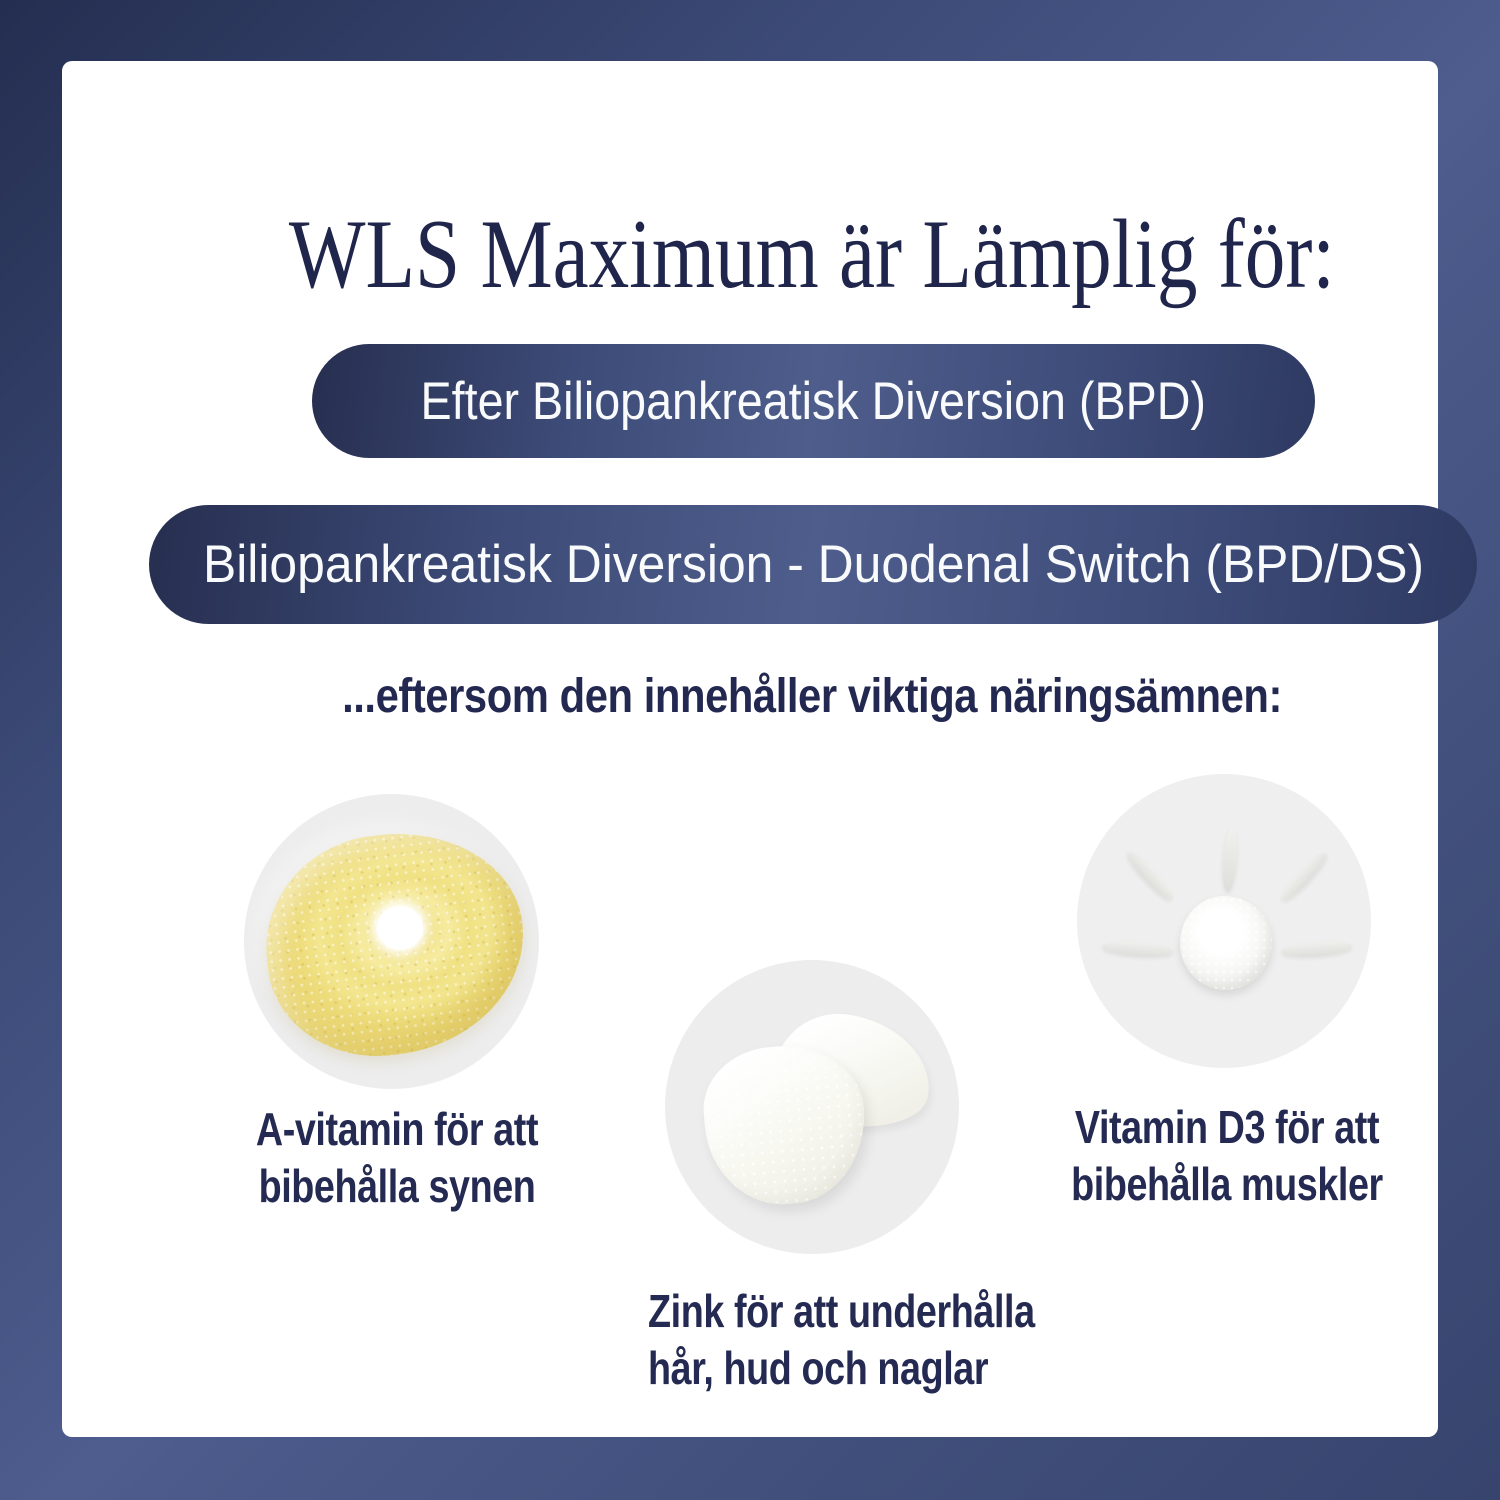  I want to click on sun-ray-left-icon, so click(1137, 949).